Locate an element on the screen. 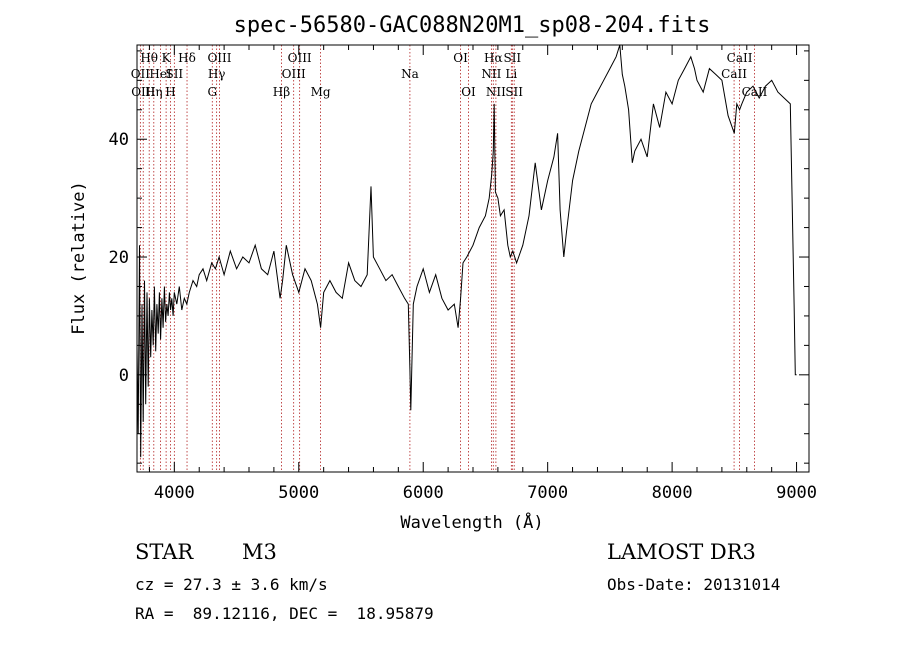 Image resolution: width=900 pixels, height=649 pixels. spectral-line-label: H is located at coordinates (170, 92).